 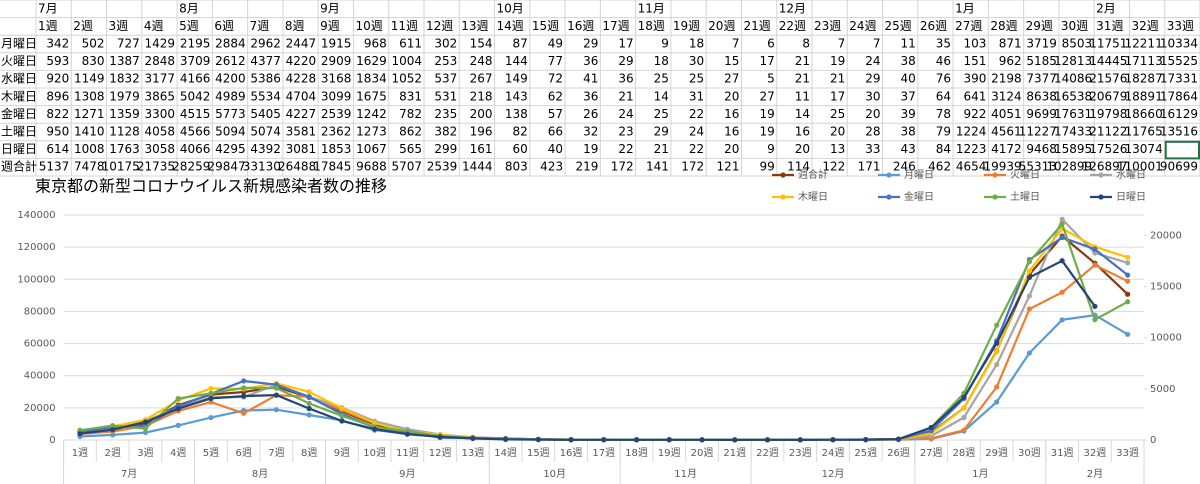 I want to click on cell-value: 19939, so click(x=1002, y=167).